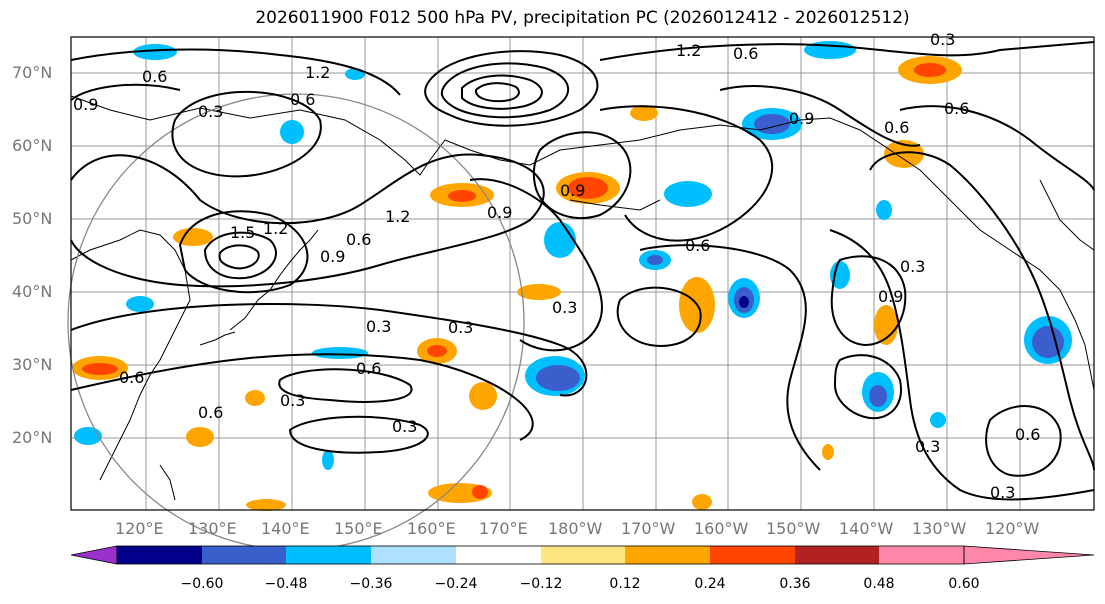 The width and height of the screenshot is (1105, 604). What do you see at coordinates (32, 218) in the screenshot?
I see `lat-label: 50°N` at bounding box center [32, 218].